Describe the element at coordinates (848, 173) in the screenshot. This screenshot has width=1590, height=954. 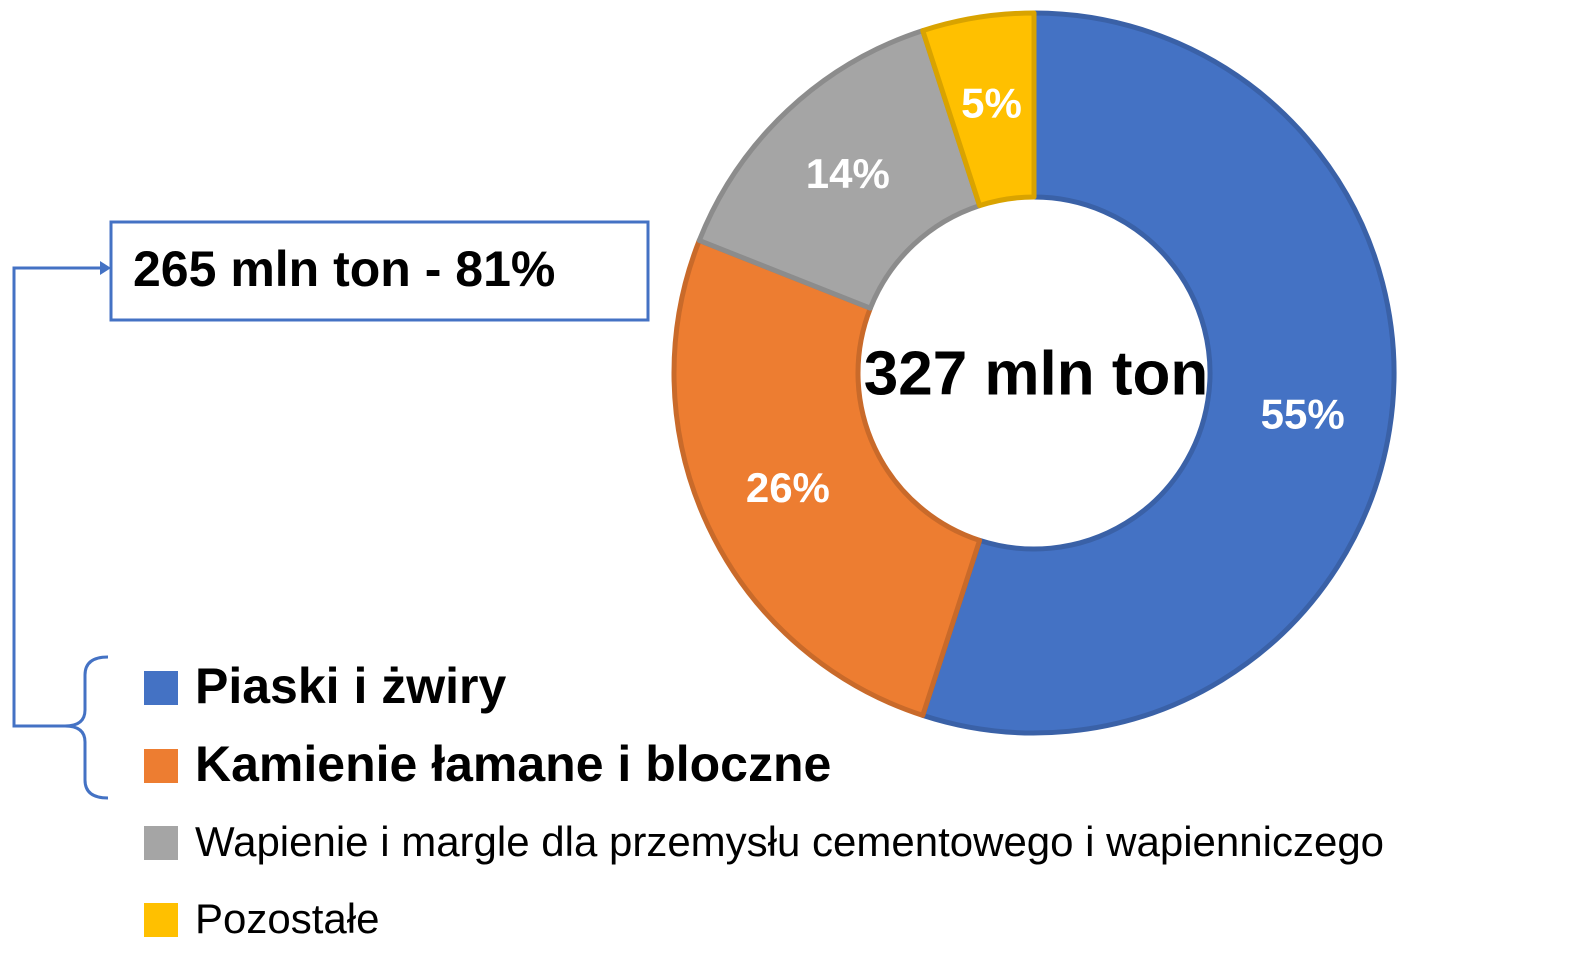
I see `data-label: 14%` at that location.